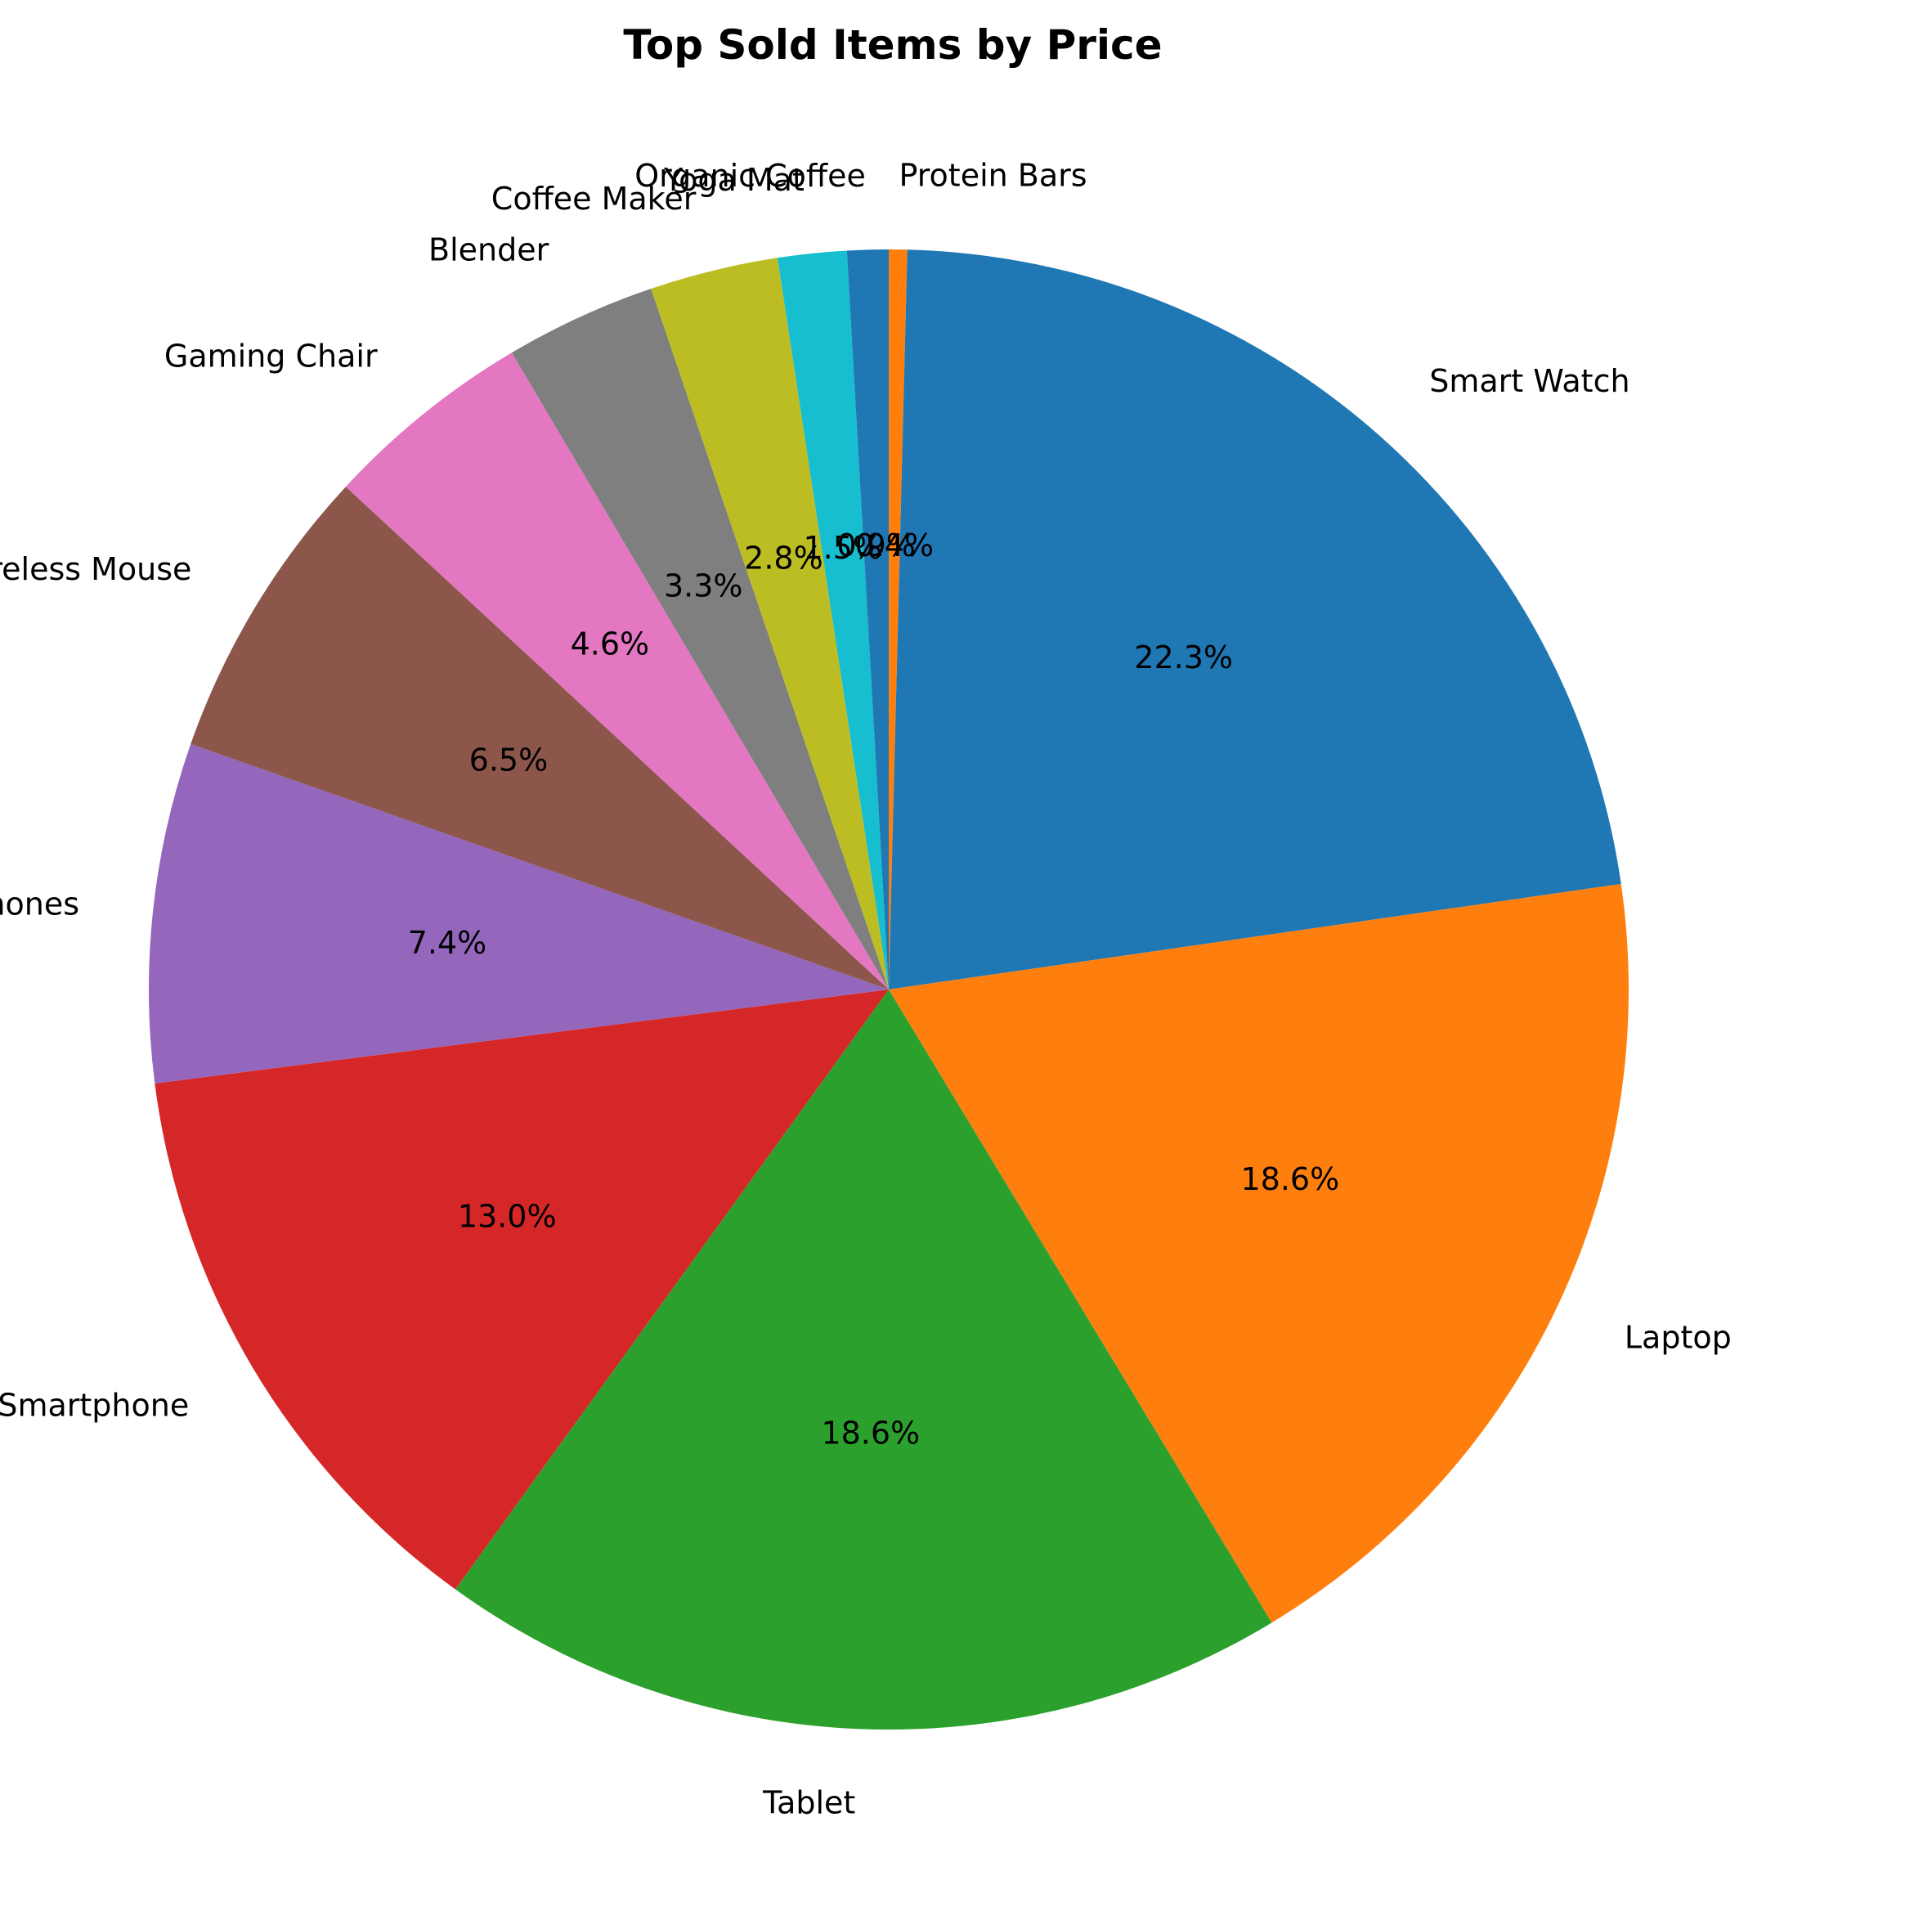 This screenshot has height=1916, width=1932. I want to click on percent-label-headphones: 7.4%, so click(447, 943).